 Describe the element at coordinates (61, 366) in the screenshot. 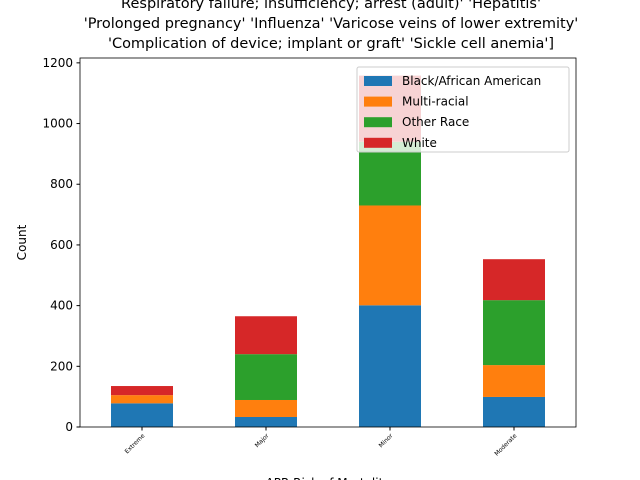

I see `y-tick-label: 200` at that location.